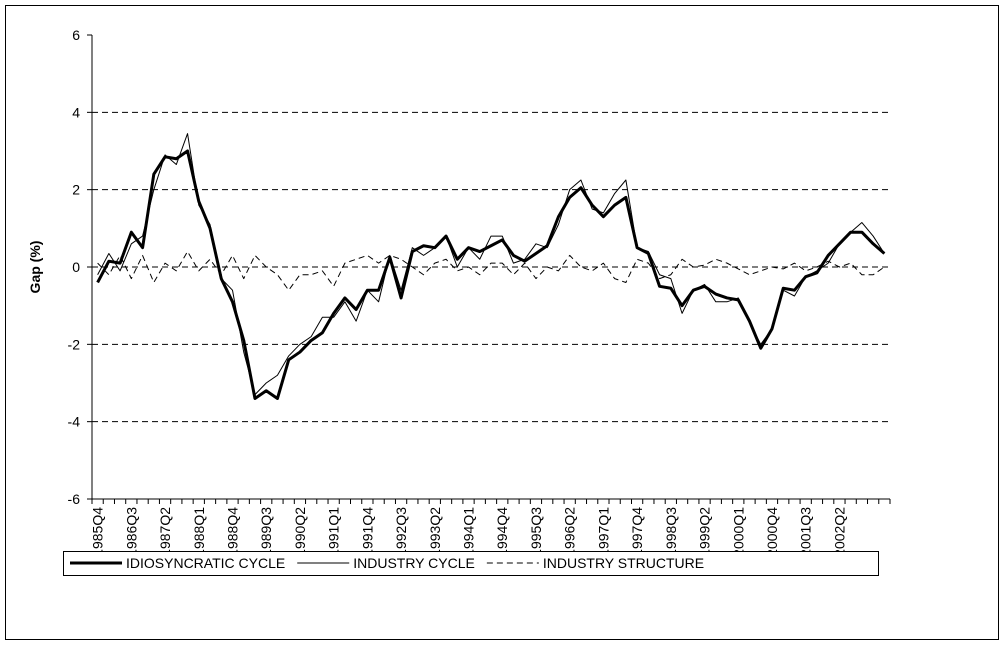 This screenshot has width=1005, height=646. Describe the element at coordinates (165, 532) in the screenshot. I see `x-tick-label: 1987Q2` at that location.